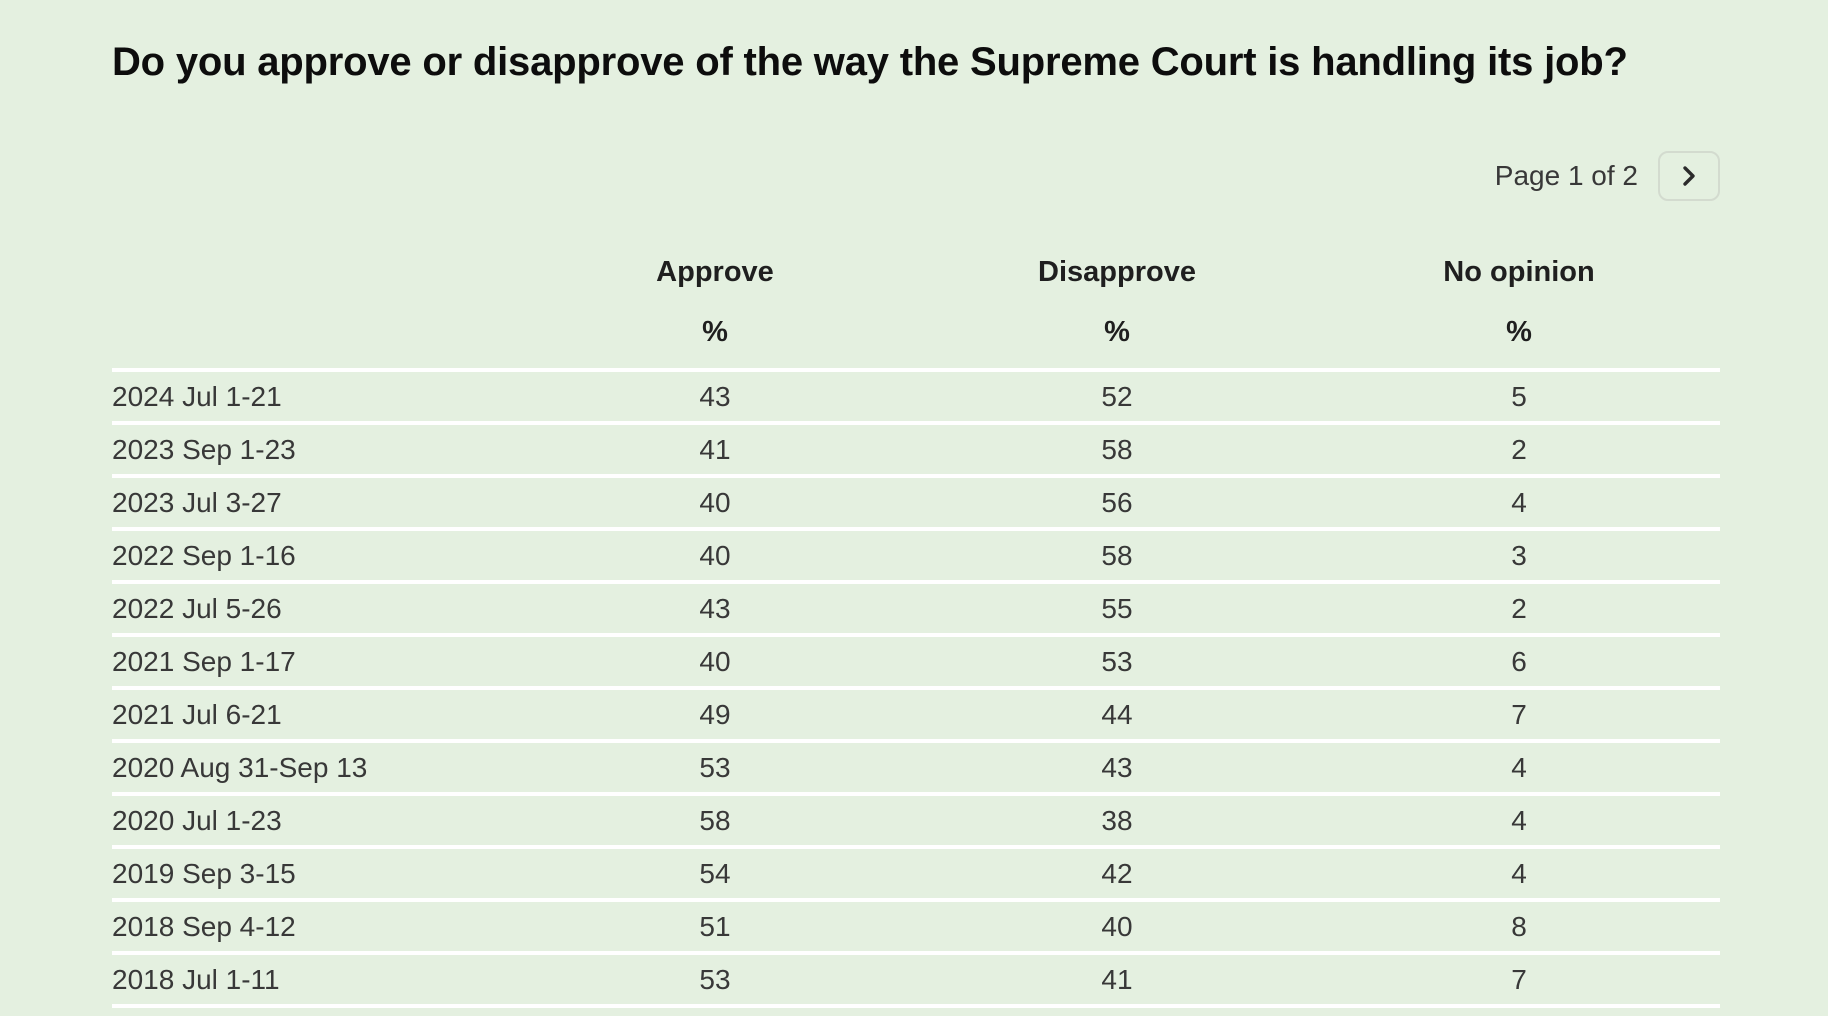  What do you see at coordinates (1117, 661) in the screenshot?
I see `row-disapprove: 53` at bounding box center [1117, 661].